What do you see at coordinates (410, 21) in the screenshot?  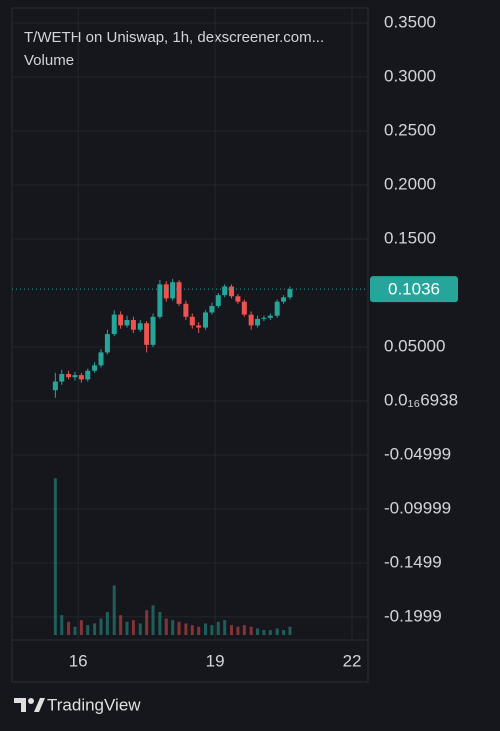 I see `y-tick-label: 0.3500` at bounding box center [410, 21].